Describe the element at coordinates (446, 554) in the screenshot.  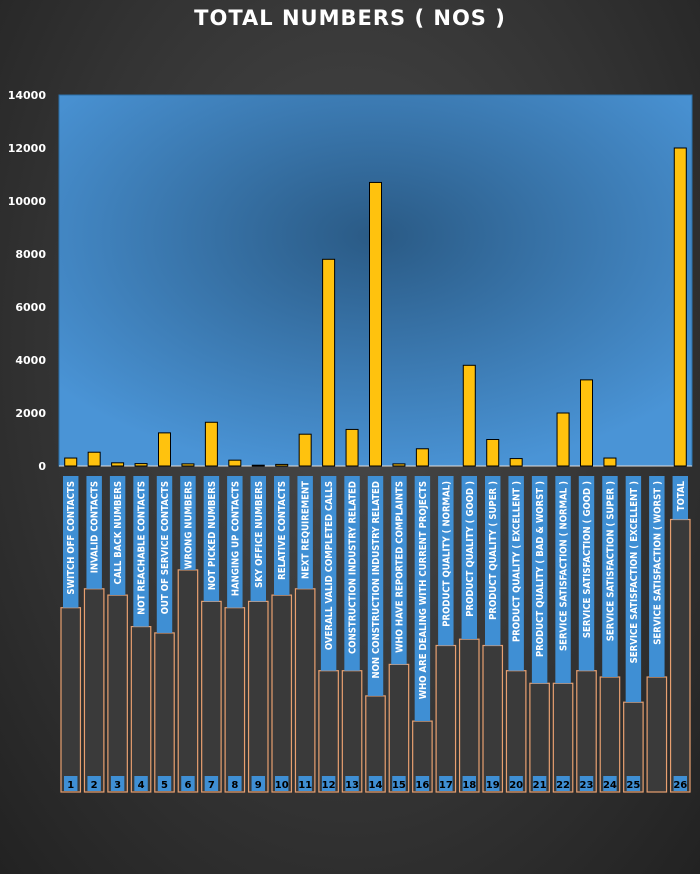
I see `x-tick-label: PRODUCT QUALITY ( NORMAL)` at that location.